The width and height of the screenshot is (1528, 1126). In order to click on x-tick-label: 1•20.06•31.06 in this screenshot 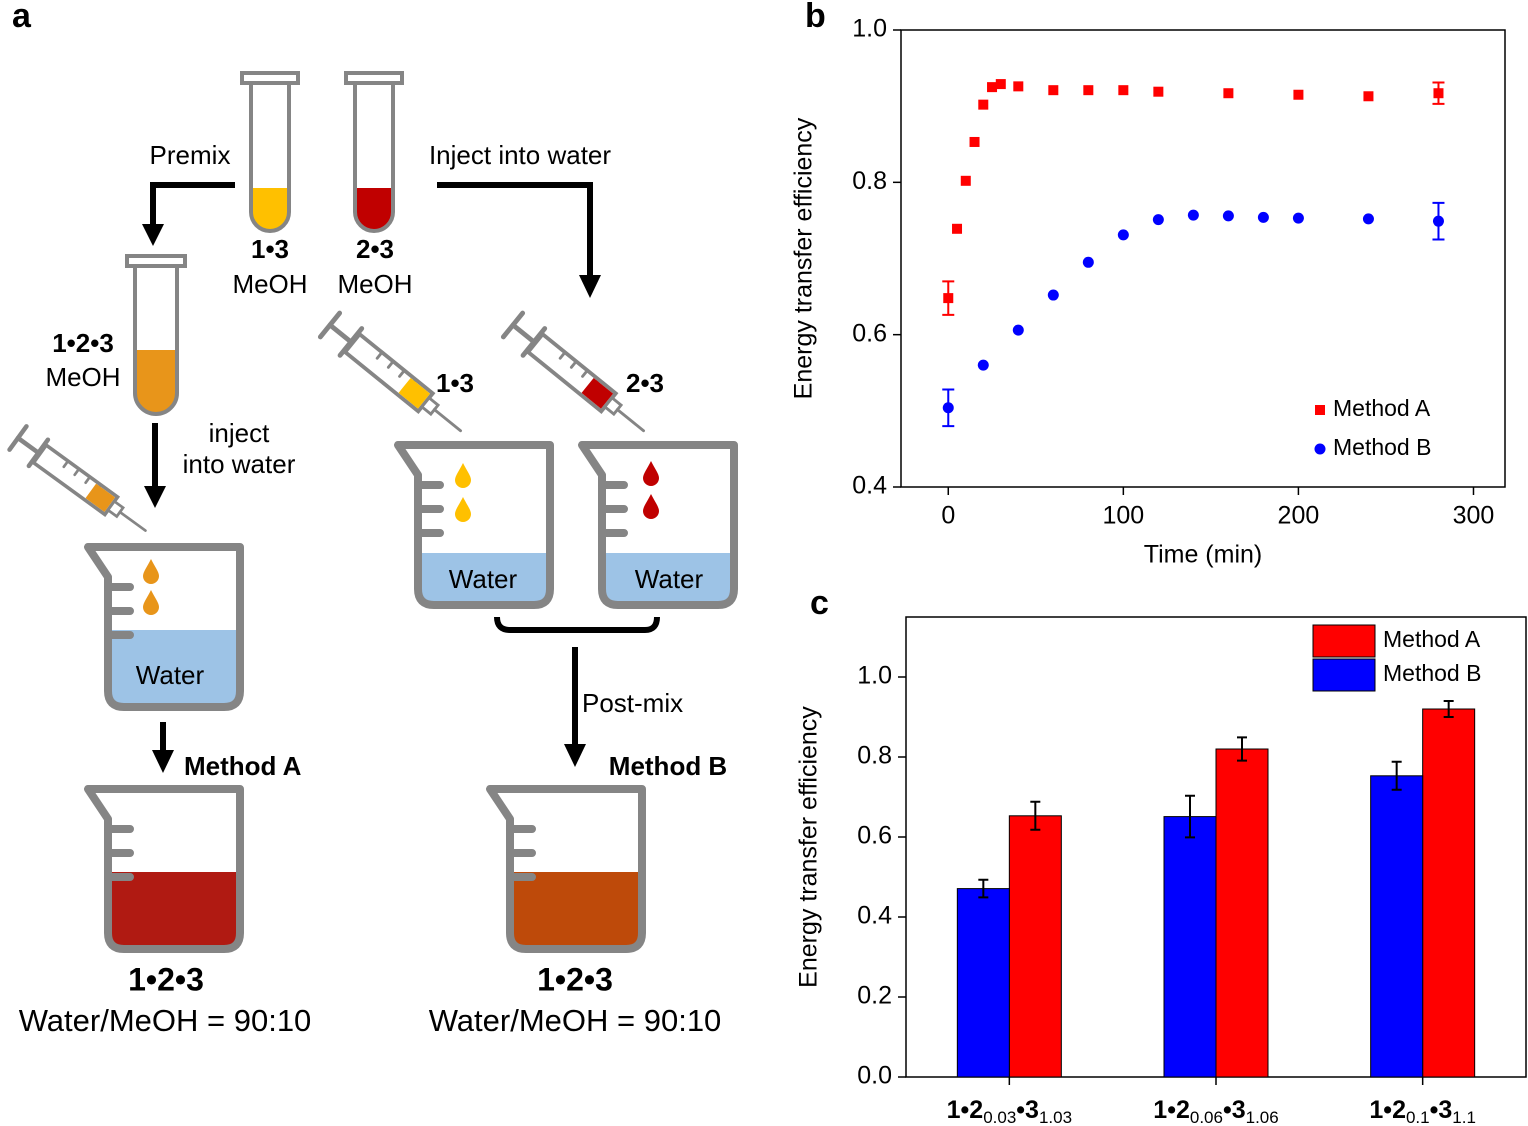, I will do `click(1215, 1111)`.